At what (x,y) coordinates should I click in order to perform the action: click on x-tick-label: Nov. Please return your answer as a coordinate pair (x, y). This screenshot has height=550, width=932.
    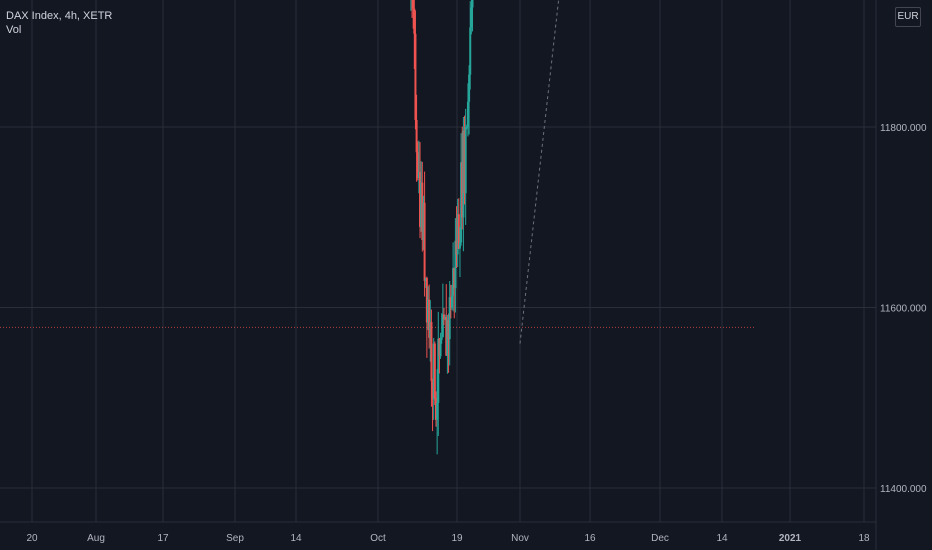
    Looking at the image, I should click on (520, 538).